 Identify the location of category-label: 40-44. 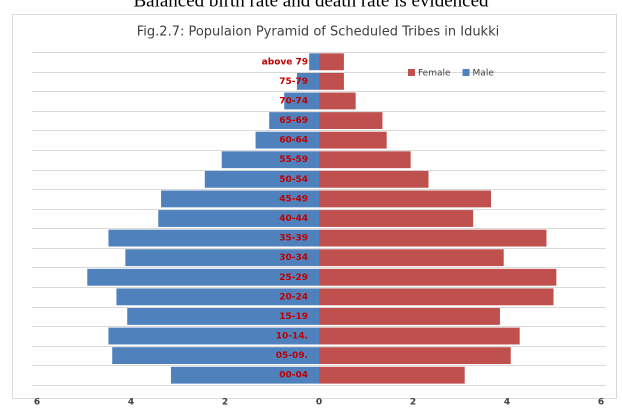
(293, 219).